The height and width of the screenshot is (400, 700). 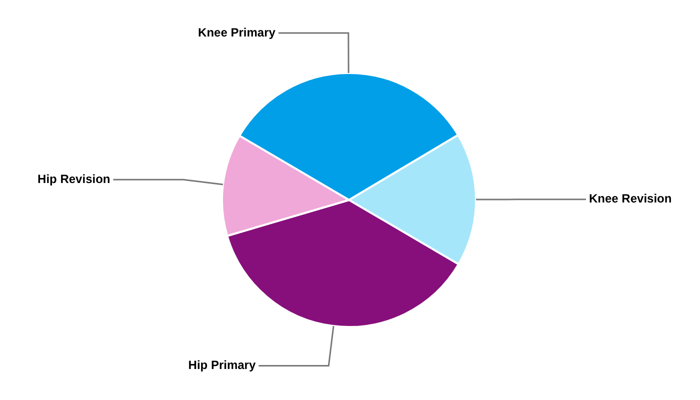 I want to click on slice-label: Hip Revision, so click(x=74, y=179).